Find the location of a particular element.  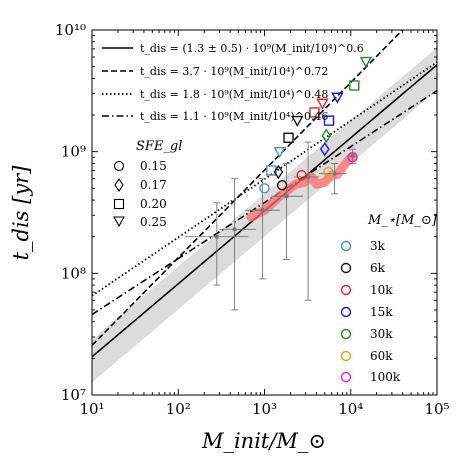

sfe-label-2: 0.20 is located at coordinates (153, 204).